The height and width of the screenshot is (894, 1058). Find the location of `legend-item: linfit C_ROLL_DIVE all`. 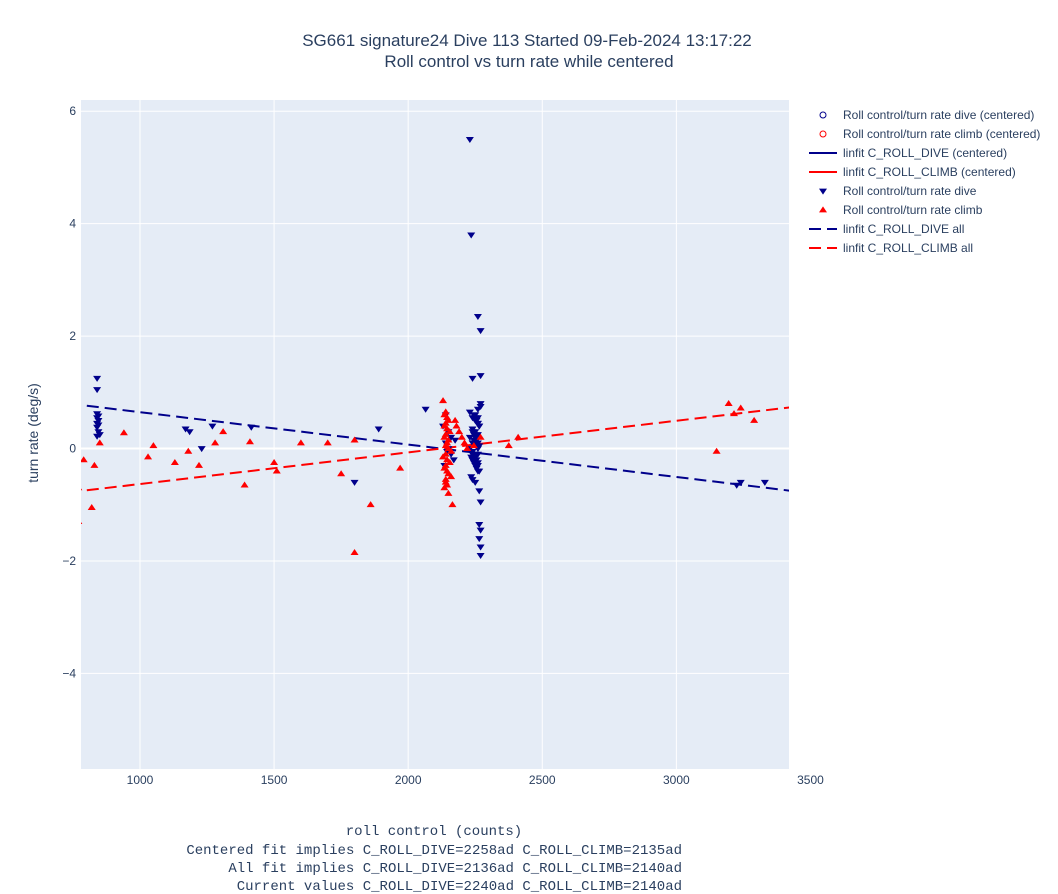

legend-item: linfit C_ROLL_DIVE all is located at coordinates (886, 229).